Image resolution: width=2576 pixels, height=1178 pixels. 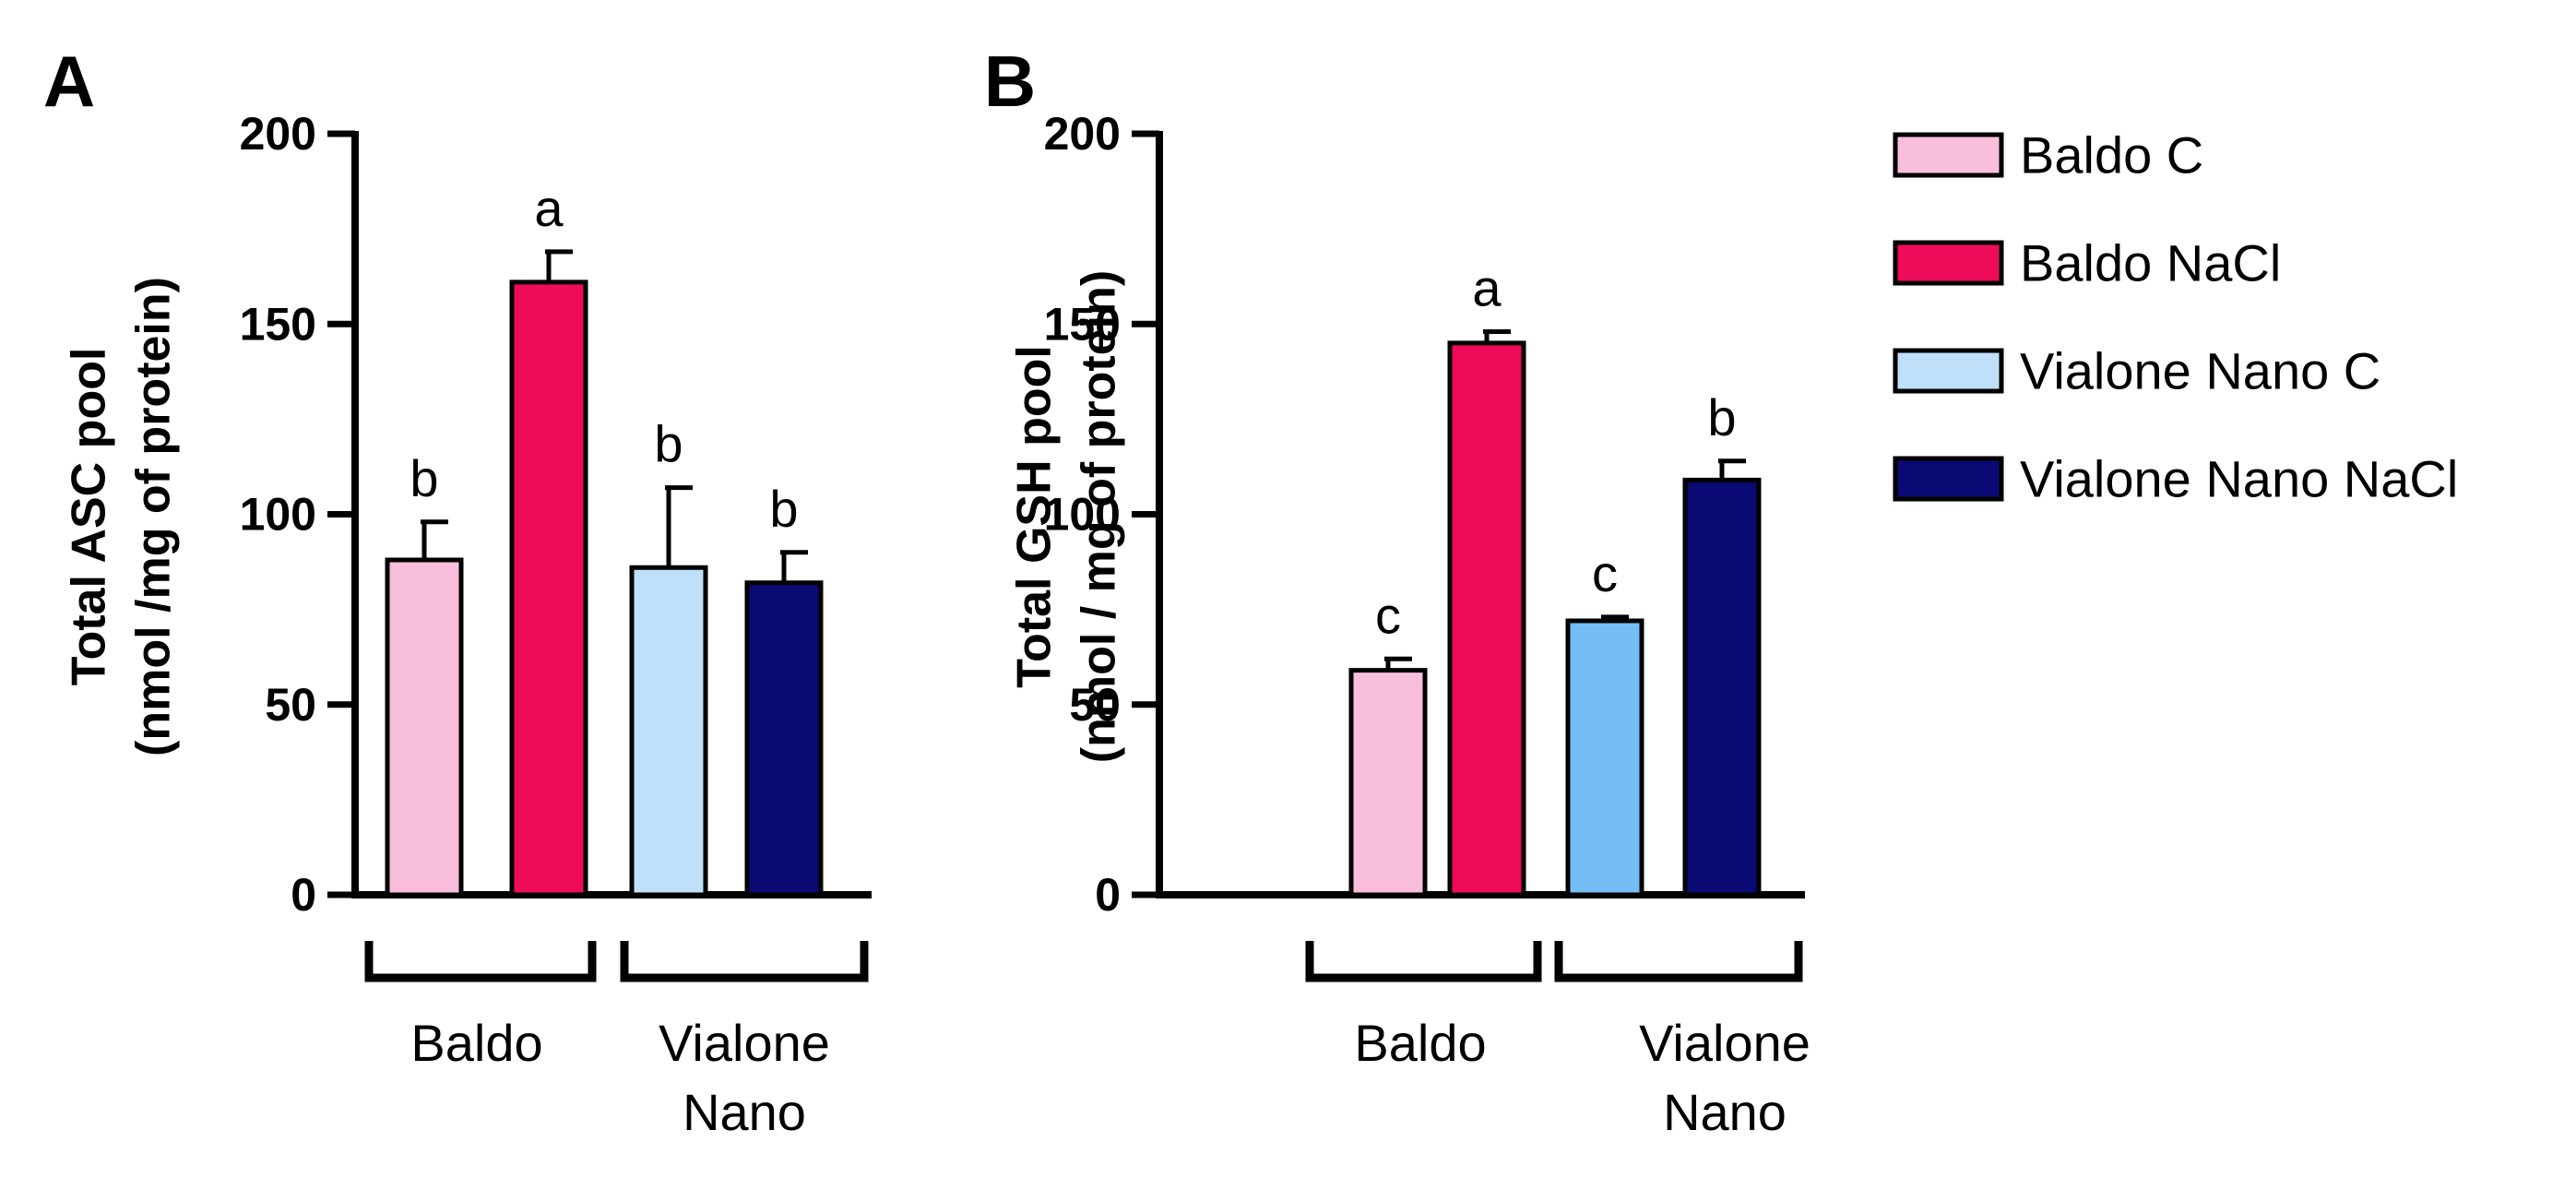 What do you see at coordinates (2111, 155) in the screenshot?
I see `legend-label: Baldo C` at bounding box center [2111, 155].